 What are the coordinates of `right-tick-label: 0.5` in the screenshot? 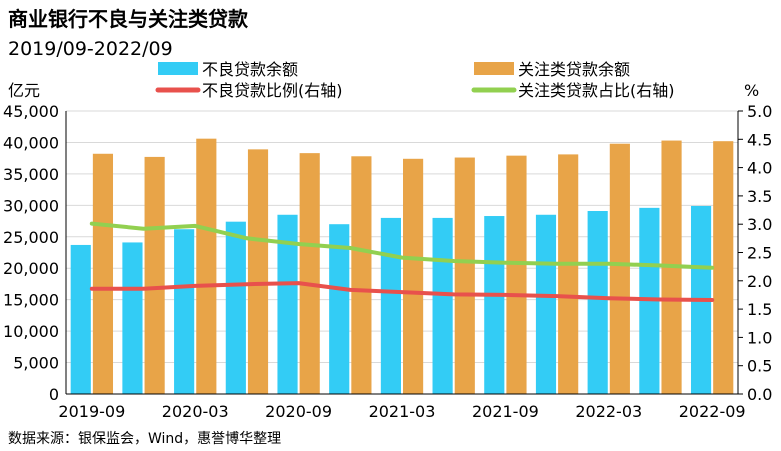 It's located at (759, 366).